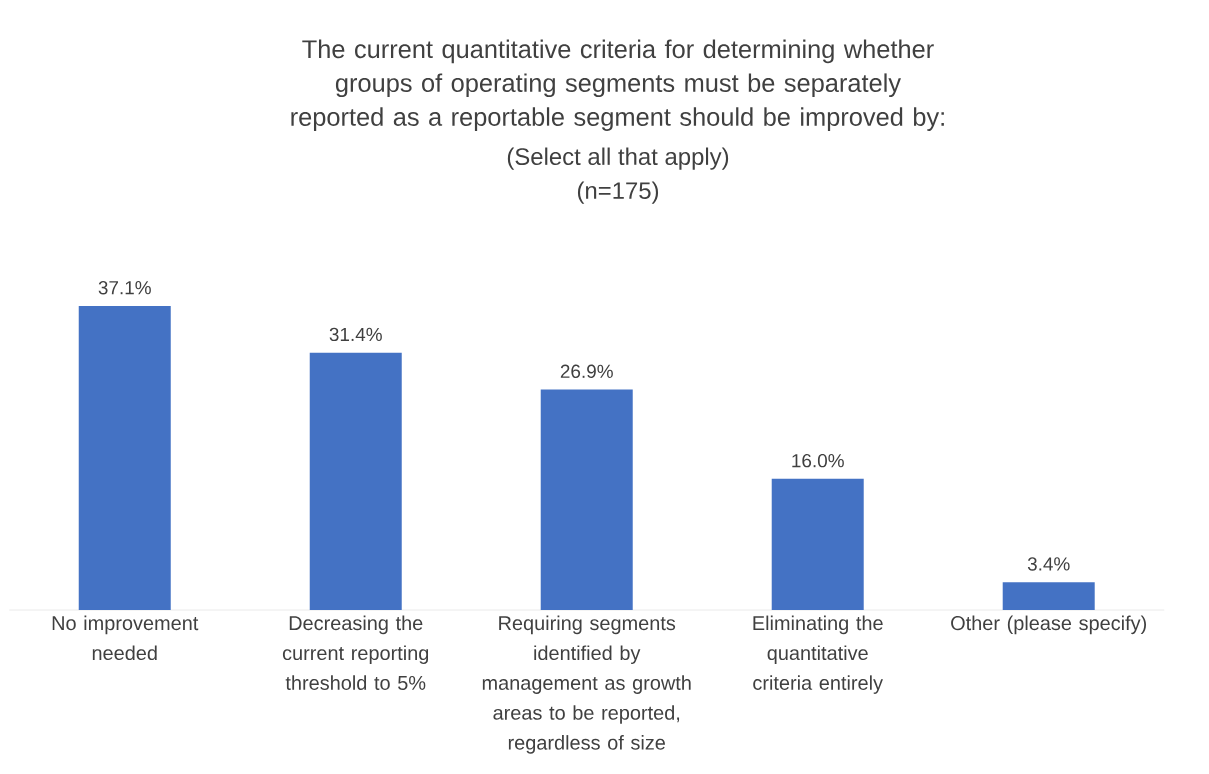 The image size is (1209, 774). What do you see at coordinates (586, 684) in the screenshot?
I see `x-tick-label: Requiring segments identified by management as growth areas to be reported, regardless of size` at bounding box center [586, 684].